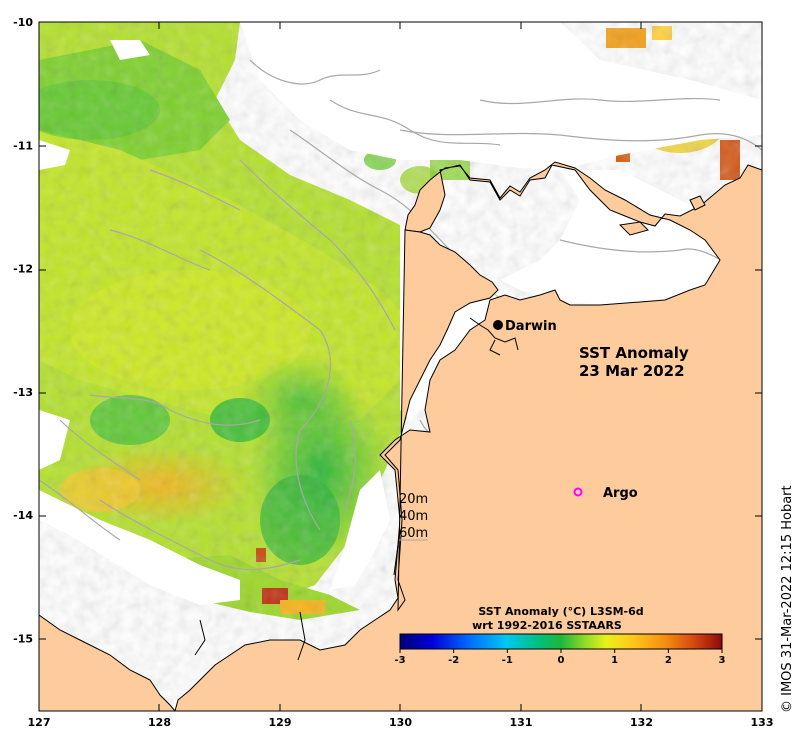  I want to click on depth-legend: 20m 40m 60m, so click(413, 516).